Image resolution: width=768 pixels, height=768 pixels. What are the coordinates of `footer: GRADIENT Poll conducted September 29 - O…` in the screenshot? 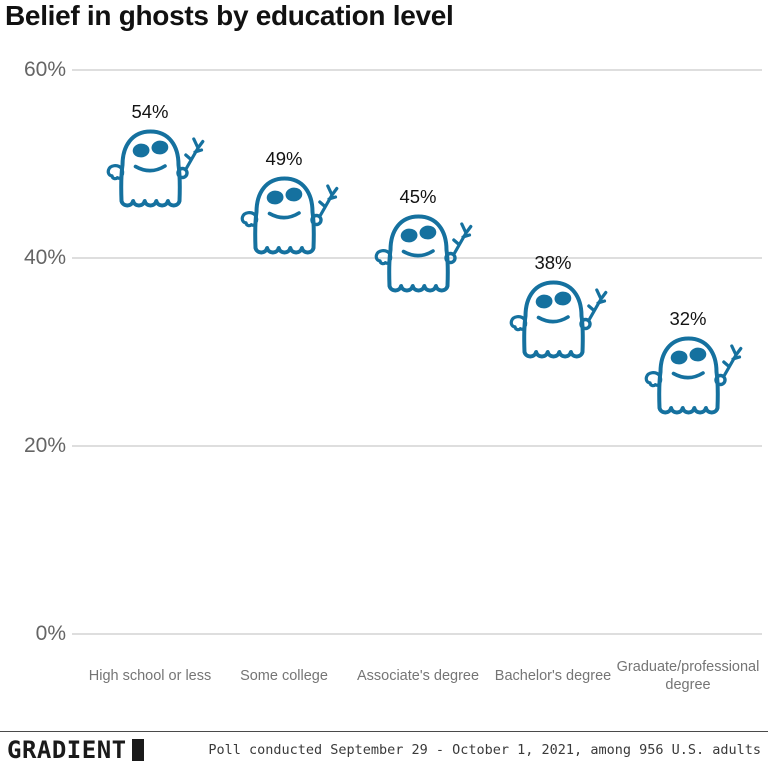 It's located at (384, 749).